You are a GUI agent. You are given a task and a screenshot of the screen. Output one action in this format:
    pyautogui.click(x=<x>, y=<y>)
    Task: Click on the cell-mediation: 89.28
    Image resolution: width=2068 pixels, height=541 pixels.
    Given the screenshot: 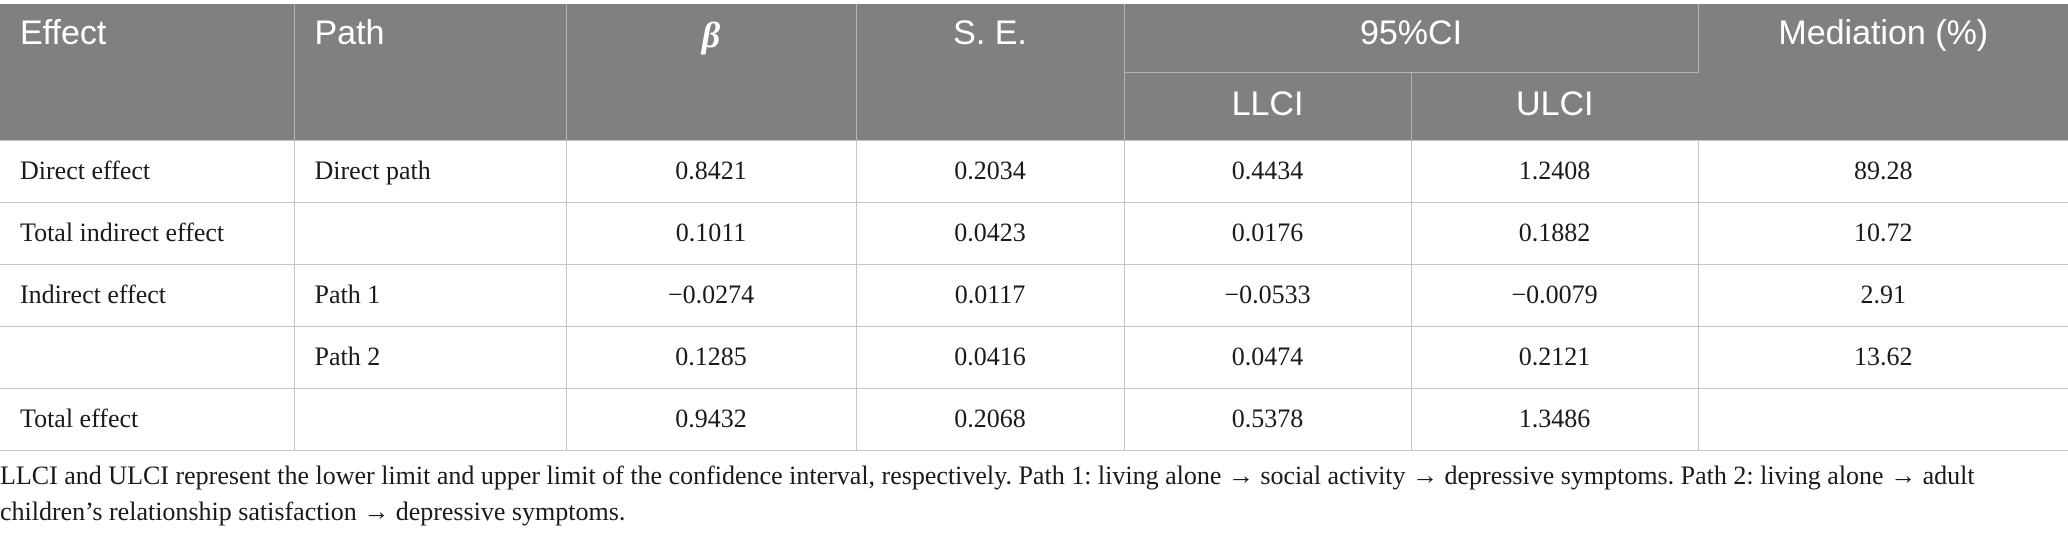 What is the action you would take?
    pyautogui.click(x=1882, y=171)
    